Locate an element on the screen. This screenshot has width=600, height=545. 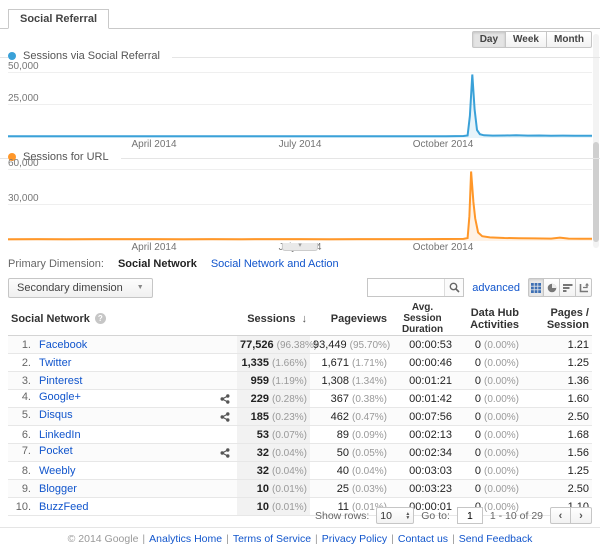
social-network-link: LinkedIn is located at coordinates (60, 434).